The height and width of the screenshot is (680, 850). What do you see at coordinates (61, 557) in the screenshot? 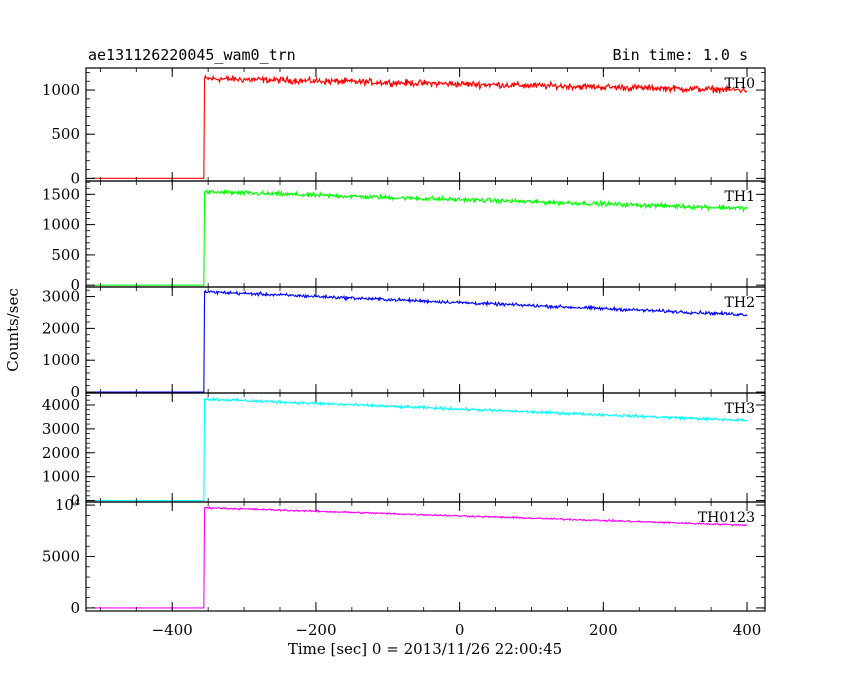
I see `y-tick-label: 5000` at bounding box center [61, 557].